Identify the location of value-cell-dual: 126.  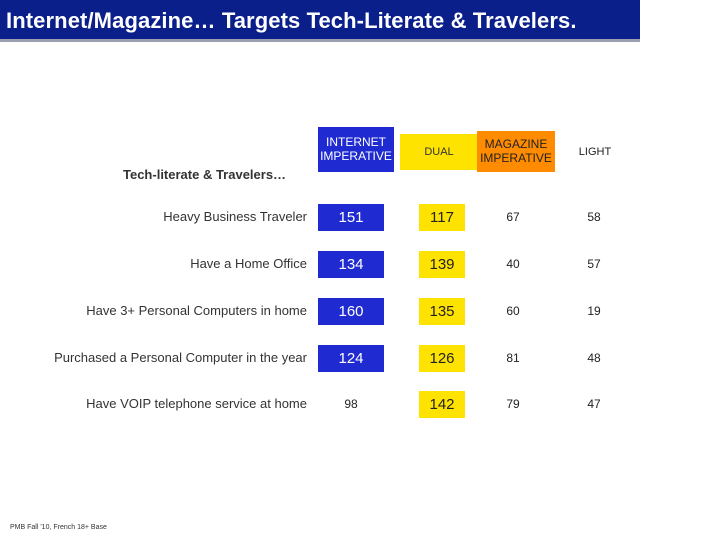
(442, 358).